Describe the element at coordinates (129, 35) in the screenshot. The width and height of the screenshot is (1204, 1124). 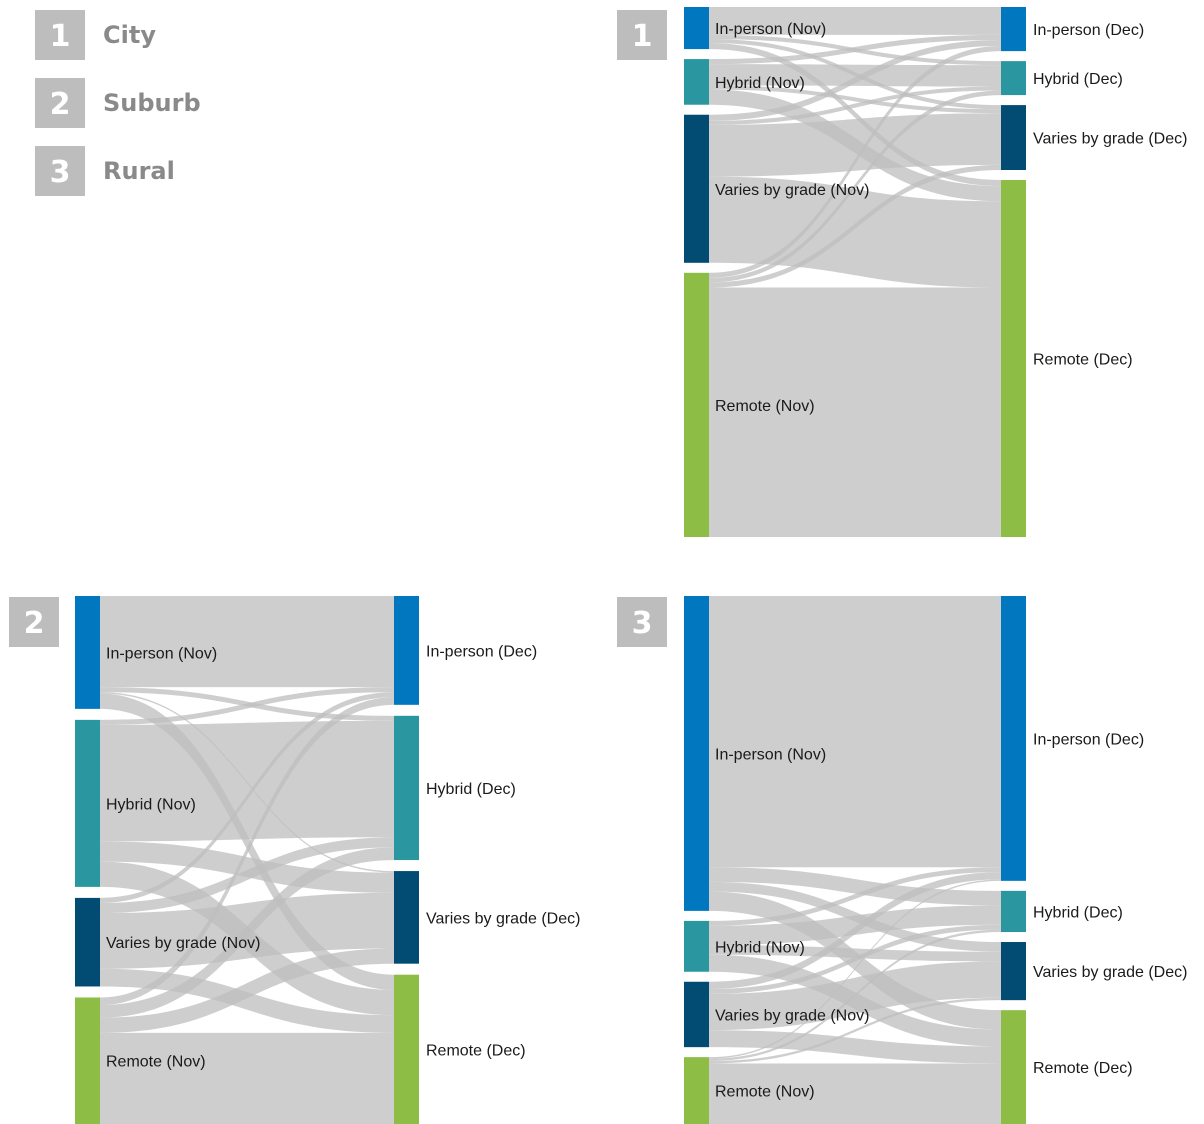
I see `legend-label: City` at that location.